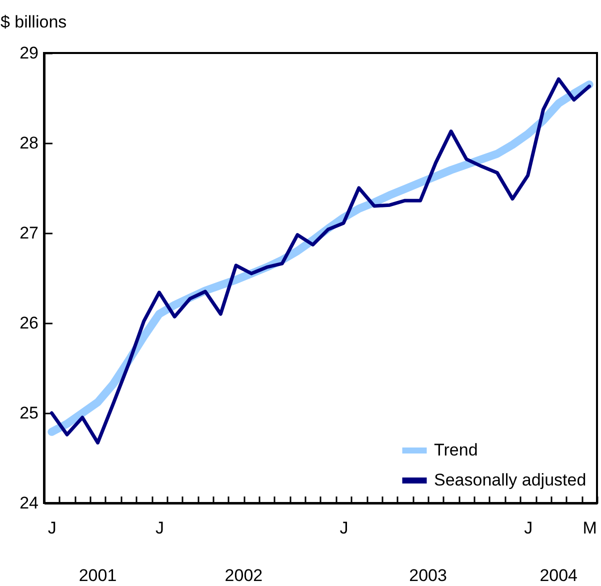 The width and height of the screenshot is (601, 586). Describe the element at coordinates (33, 22) in the screenshot. I see `y-axis-title: $ billions` at that location.